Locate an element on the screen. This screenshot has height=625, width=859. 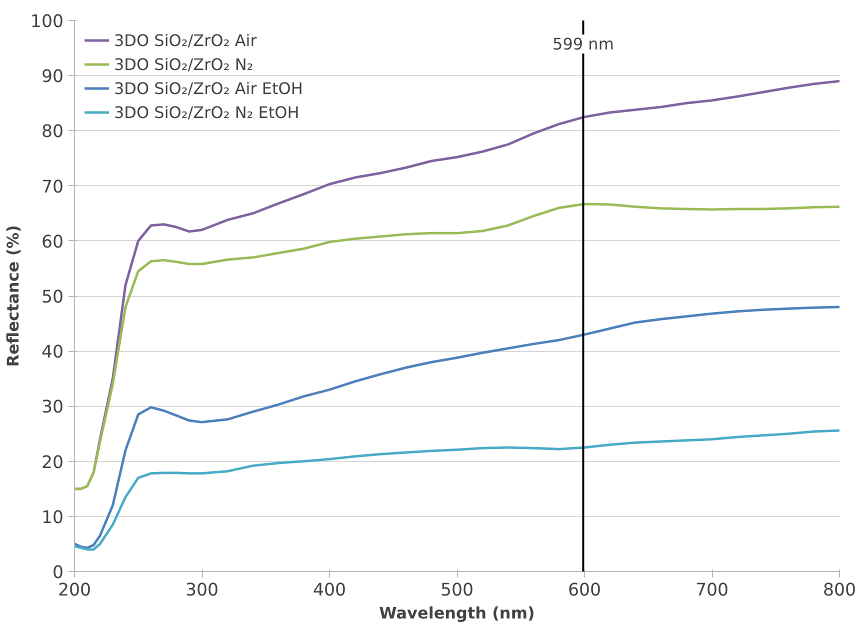
x-tick-label: 300 is located at coordinates (202, 590).